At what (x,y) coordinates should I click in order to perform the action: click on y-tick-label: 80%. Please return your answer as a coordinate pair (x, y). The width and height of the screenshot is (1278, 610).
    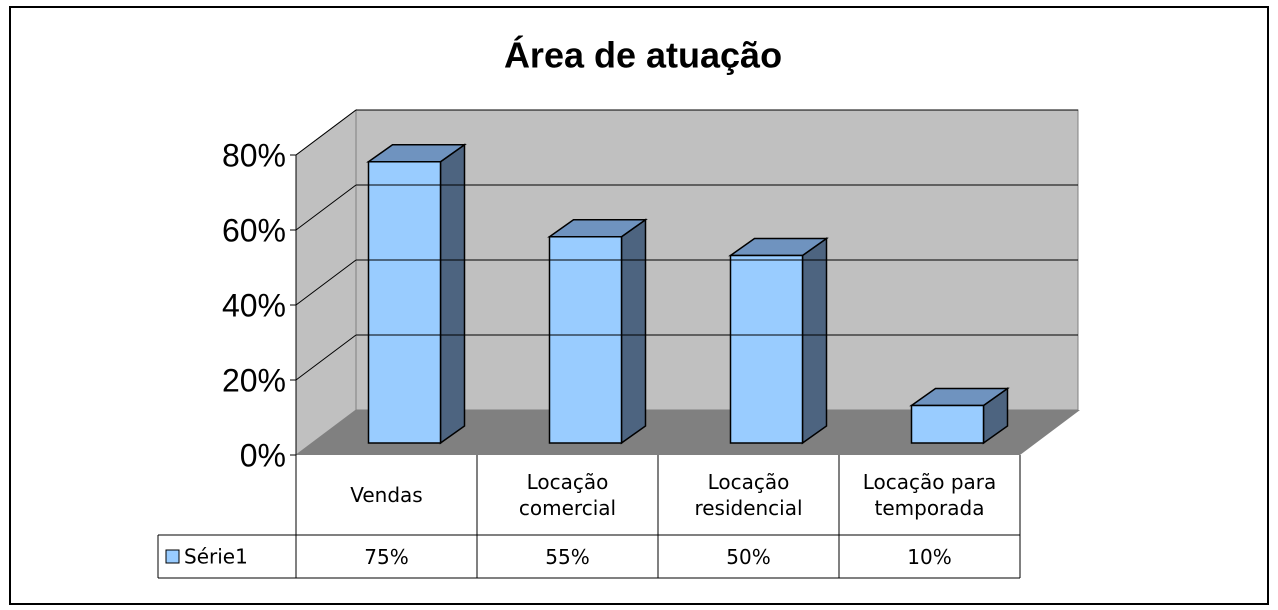
    Looking at the image, I should click on (254, 155).